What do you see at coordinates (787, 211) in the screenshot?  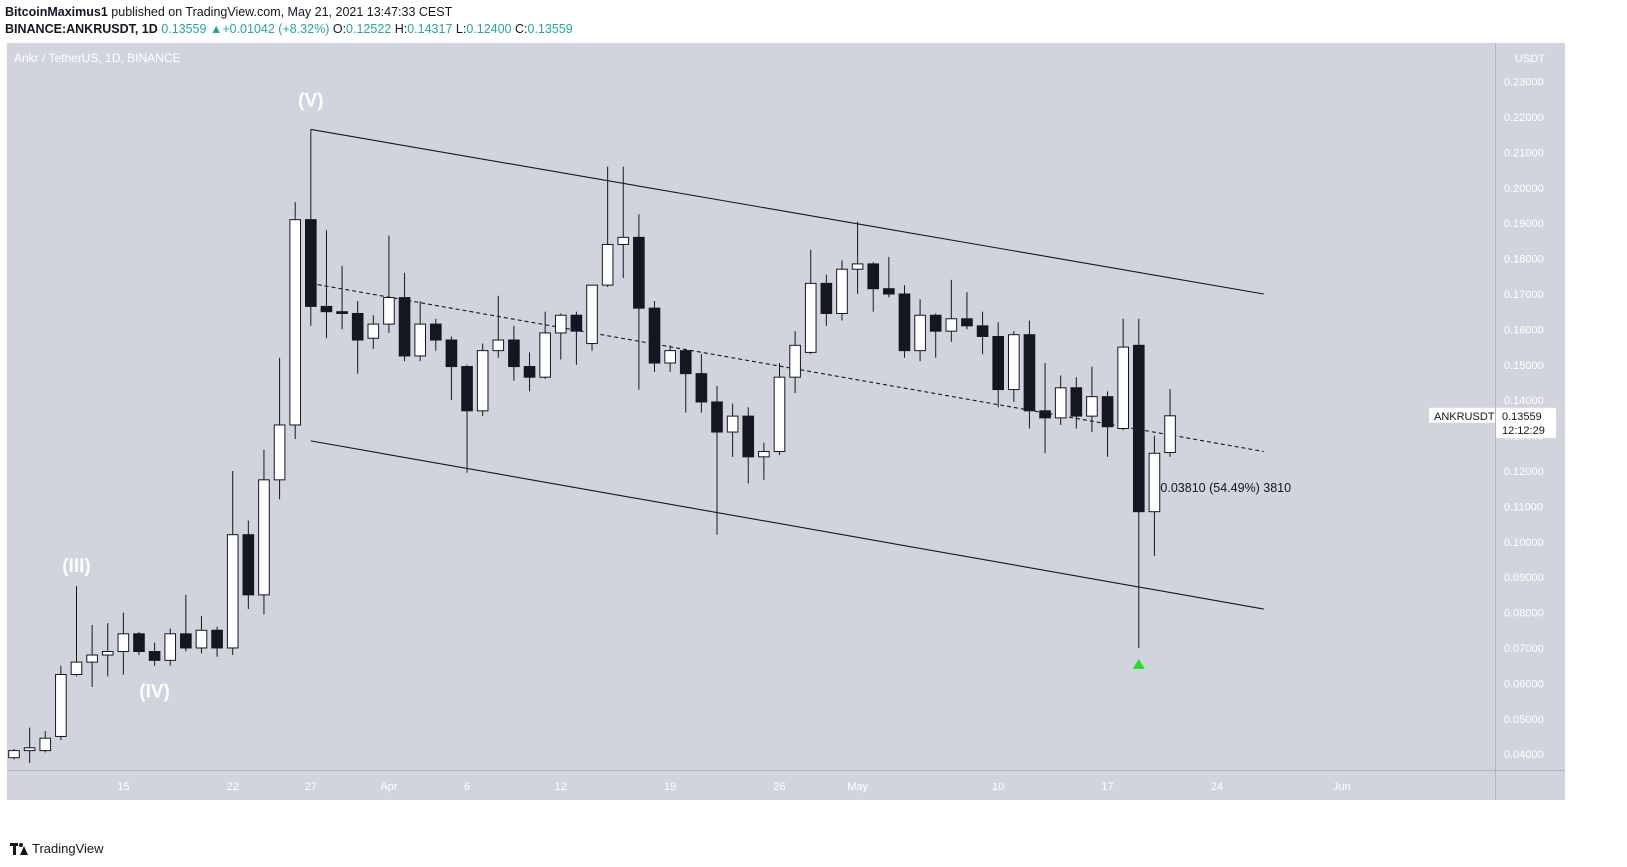 I see `channel-line-upper` at bounding box center [787, 211].